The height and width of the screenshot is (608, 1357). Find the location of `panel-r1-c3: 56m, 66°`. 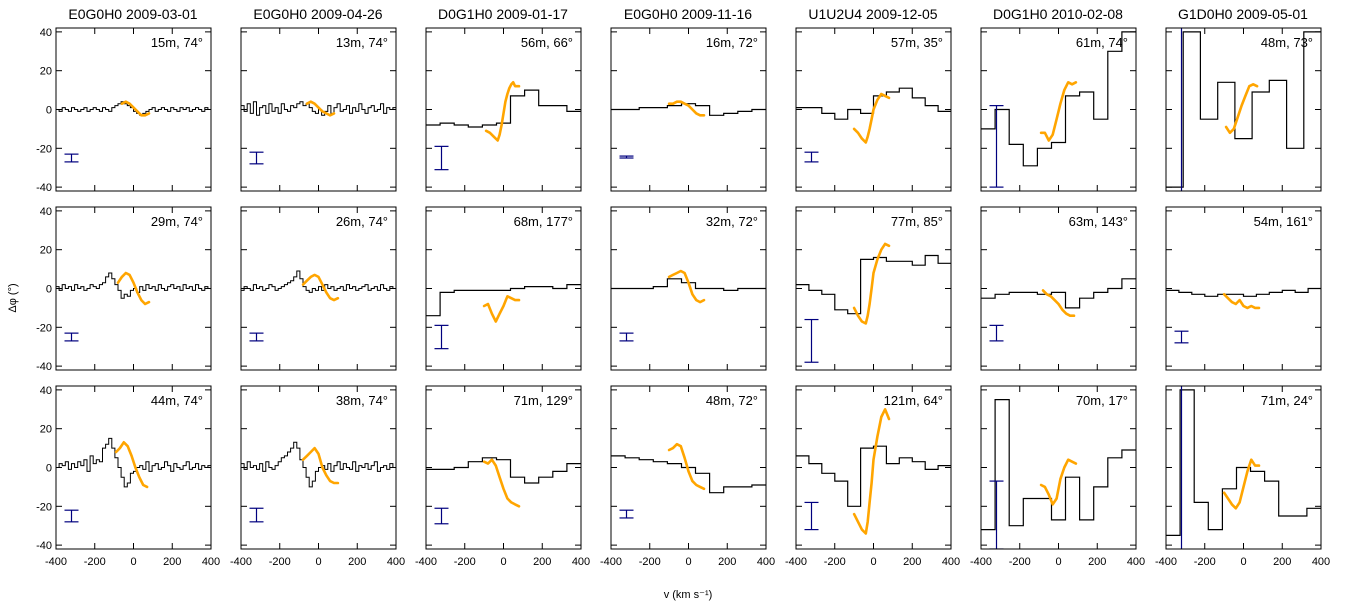

panel-r1-c3: 56m, 66° is located at coordinates (503, 109).